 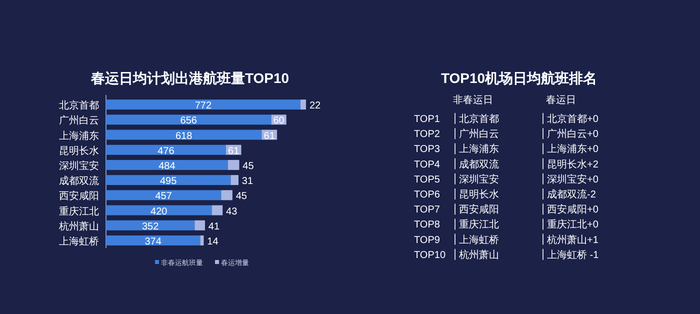 What do you see at coordinates (315, 106) in the screenshot?
I see `data-label: 22` at bounding box center [315, 106].